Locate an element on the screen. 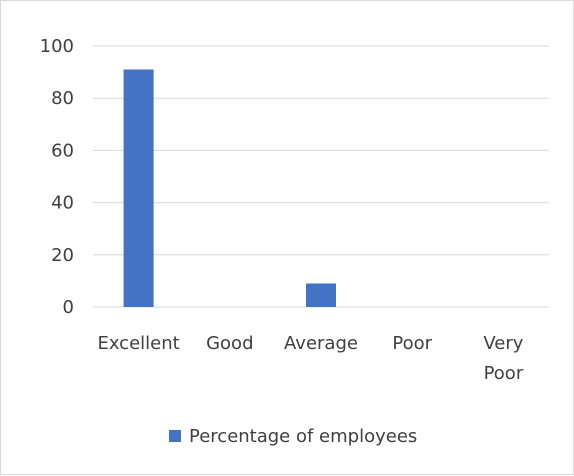 The height and width of the screenshot is (476, 574). y-tick-label: 0 is located at coordinates (68, 307).